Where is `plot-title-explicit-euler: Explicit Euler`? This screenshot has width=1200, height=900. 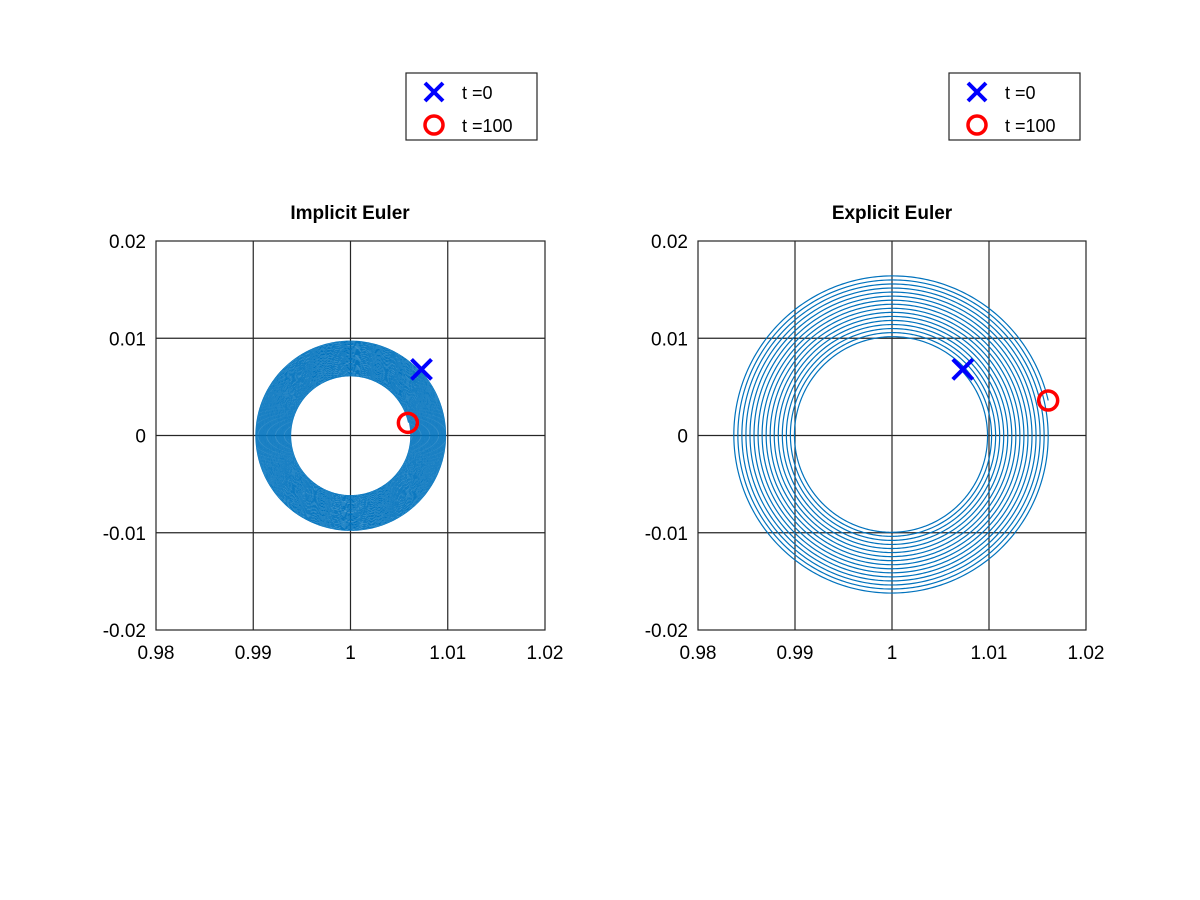
plot-title-explicit-euler: Explicit Euler is located at coordinates (892, 213).